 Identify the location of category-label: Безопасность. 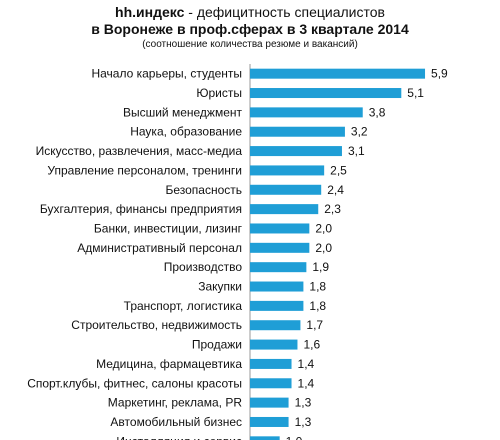
(203, 190).